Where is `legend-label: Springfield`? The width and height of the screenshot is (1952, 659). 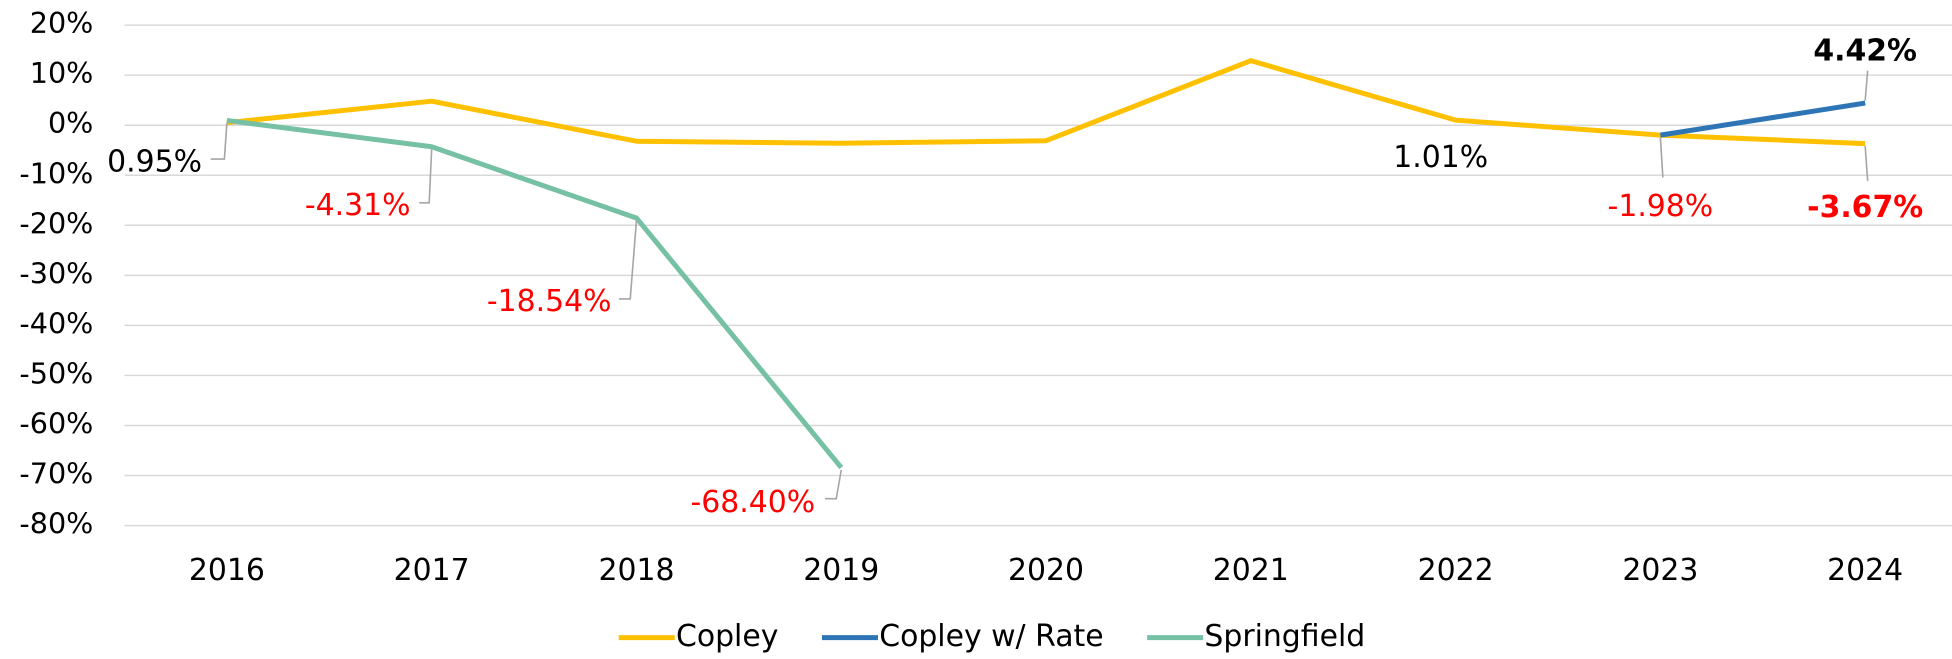 legend-label: Springfield is located at coordinates (1284, 636).